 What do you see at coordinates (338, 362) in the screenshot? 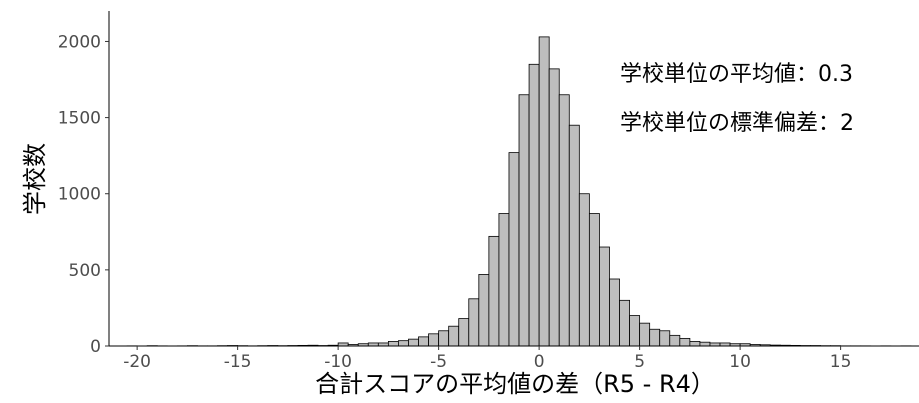
I see `x-tick-label: -10` at bounding box center [338, 362].